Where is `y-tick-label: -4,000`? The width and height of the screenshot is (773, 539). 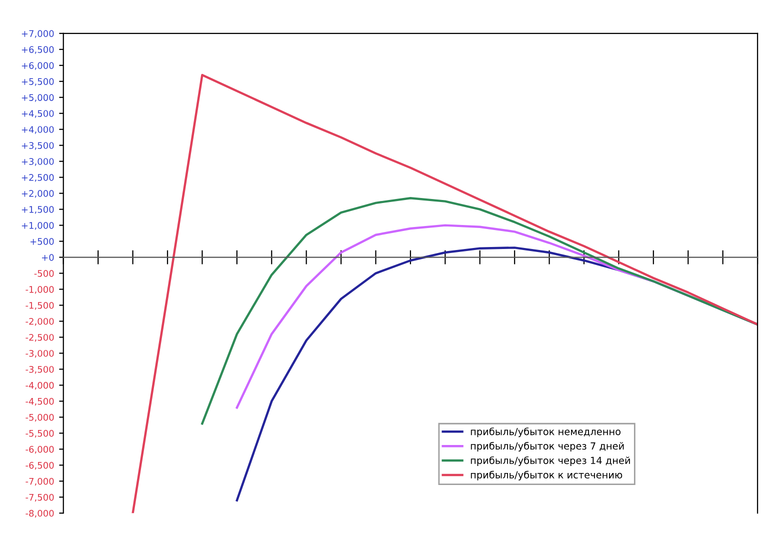
y-tick-label: -4,000 is located at coordinates (40, 386).